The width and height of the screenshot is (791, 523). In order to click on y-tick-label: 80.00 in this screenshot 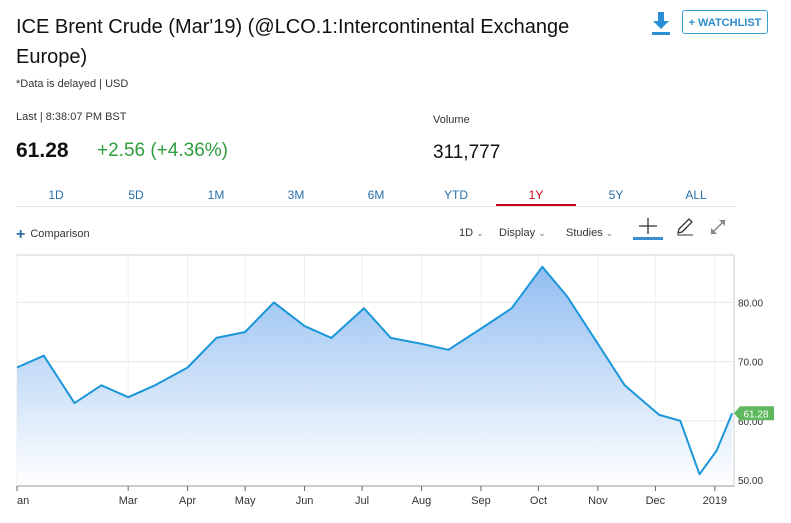, I will do `click(750, 303)`.